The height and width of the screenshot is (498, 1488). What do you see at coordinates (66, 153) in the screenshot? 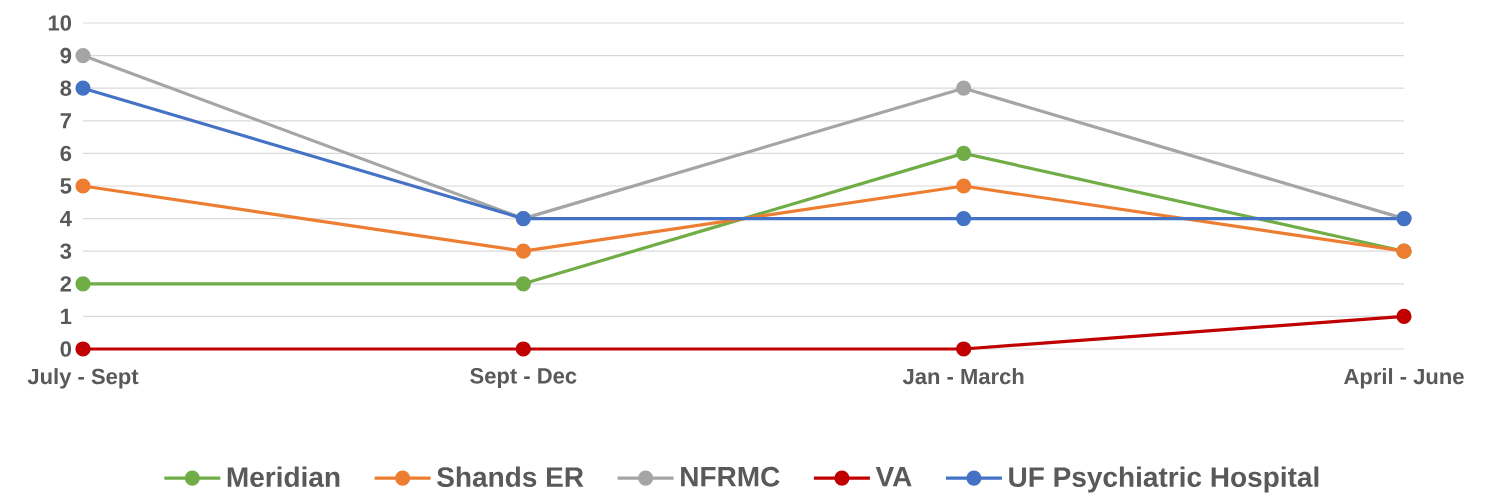
I see `y-tick-label: 6` at bounding box center [66, 153].